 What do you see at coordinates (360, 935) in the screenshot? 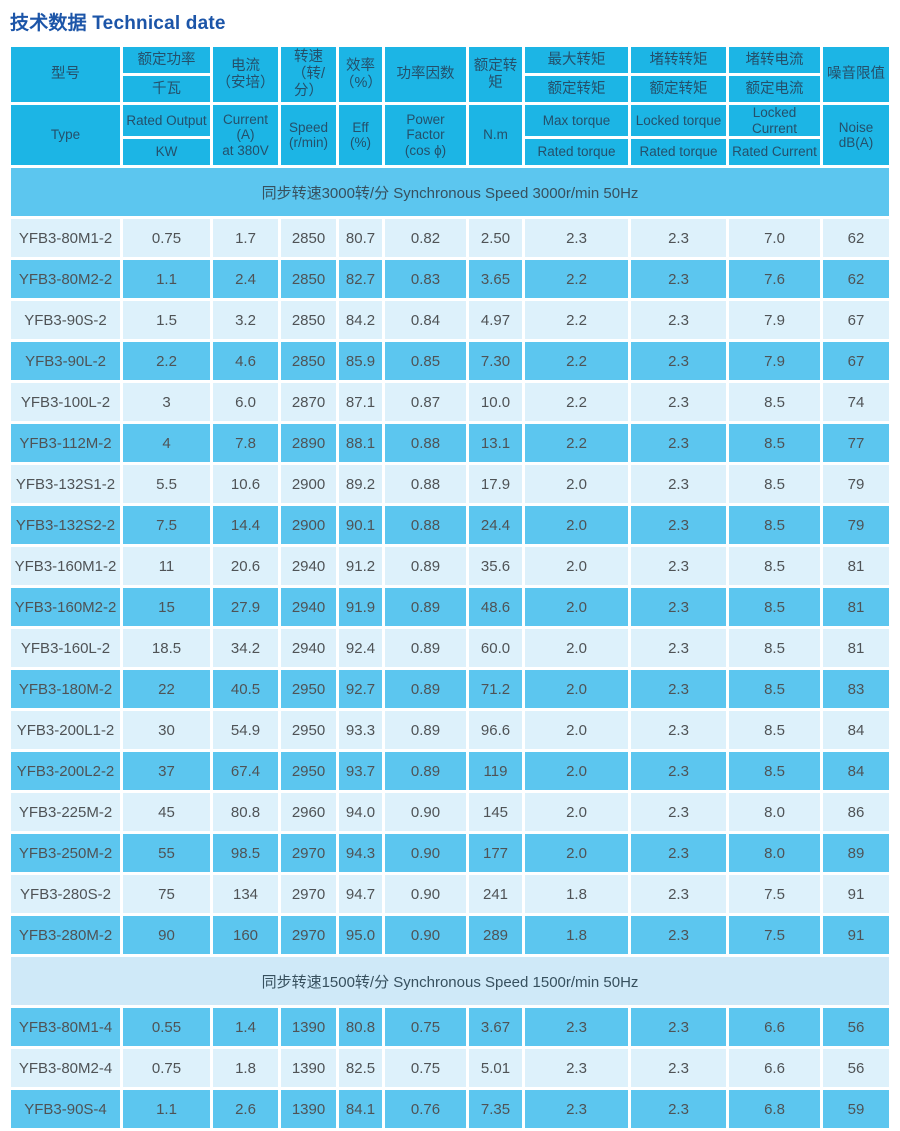
I see `value-cell: 95.0` at bounding box center [360, 935].